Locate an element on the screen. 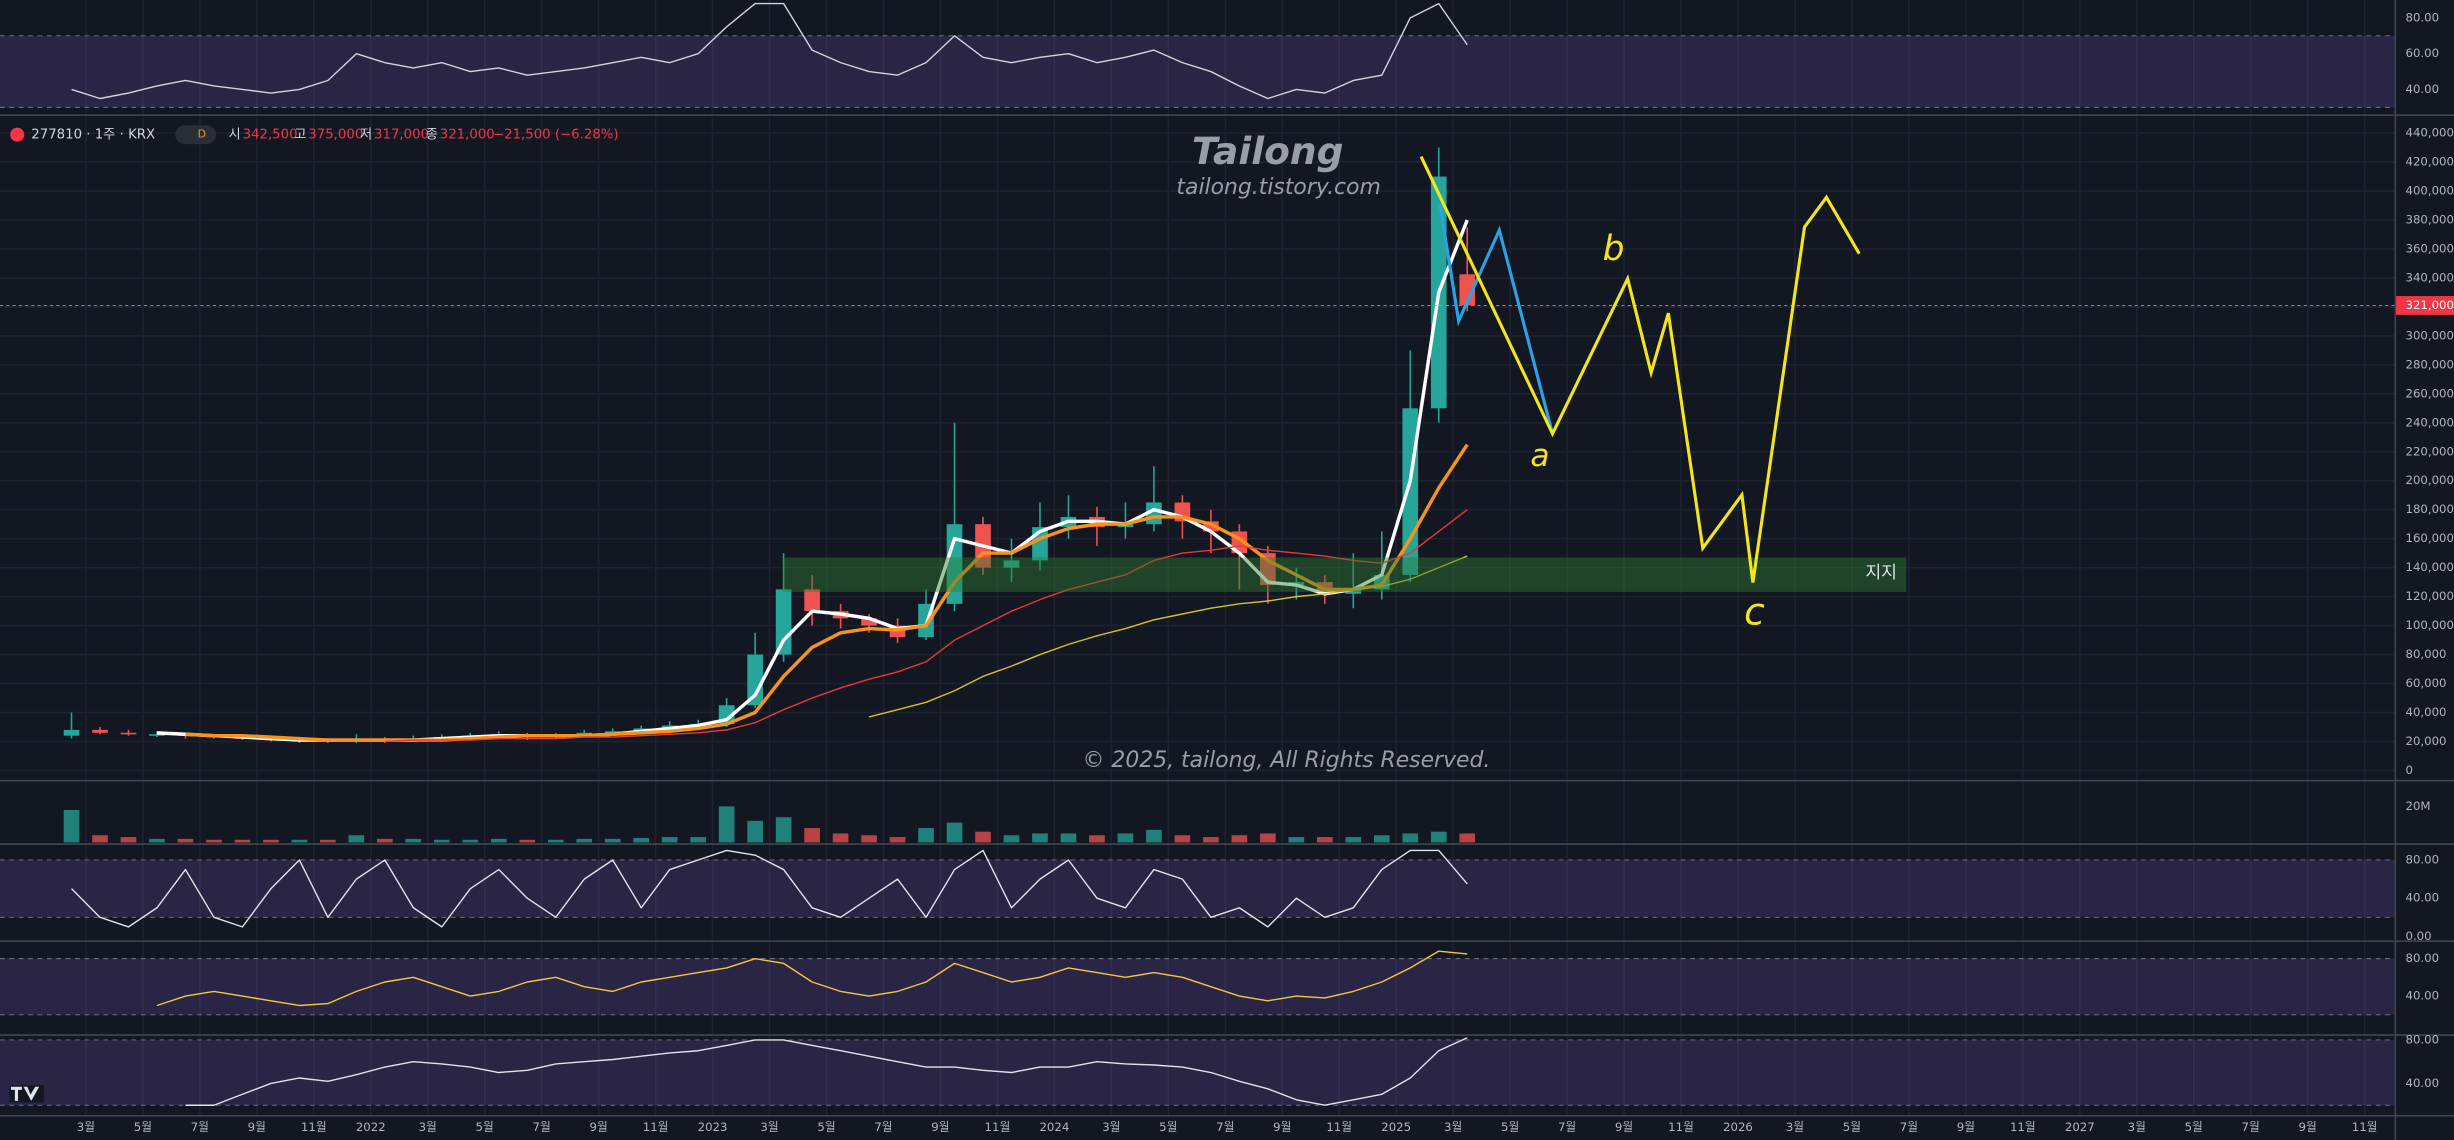 The height and width of the screenshot is (1140, 2454). y-tick-label: 60.00 is located at coordinates (2422, 53).